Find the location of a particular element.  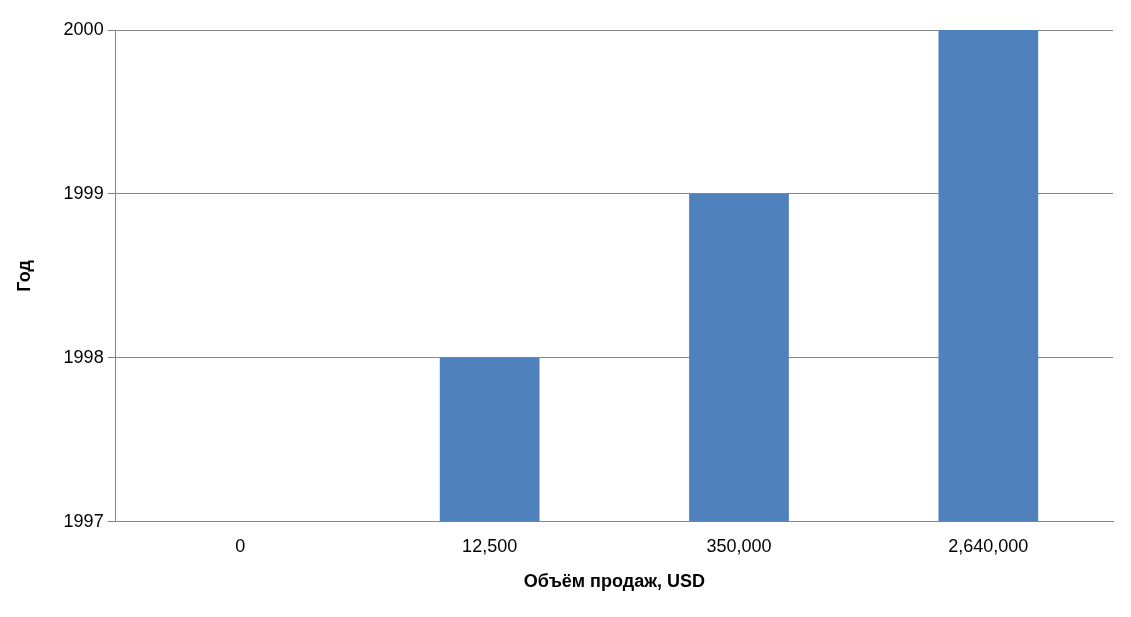

x-tick-label: 350,000 is located at coordinates (739, 545).